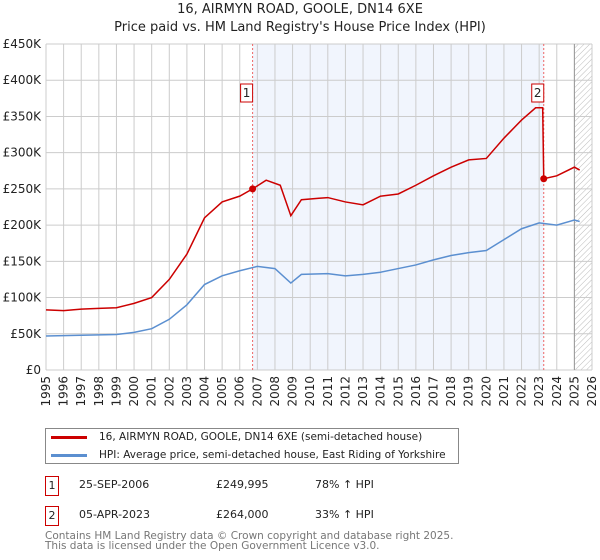 This screenshot has width=600, height=560. I want to click on x-tick-label: 2017, so click(433, 391).